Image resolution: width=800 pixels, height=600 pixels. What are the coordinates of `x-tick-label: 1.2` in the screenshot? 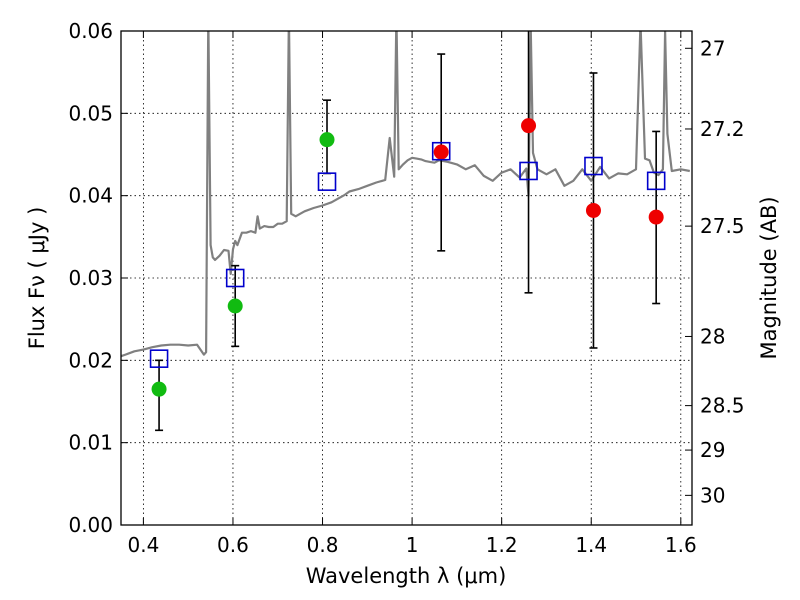 It's located at (502, 545).